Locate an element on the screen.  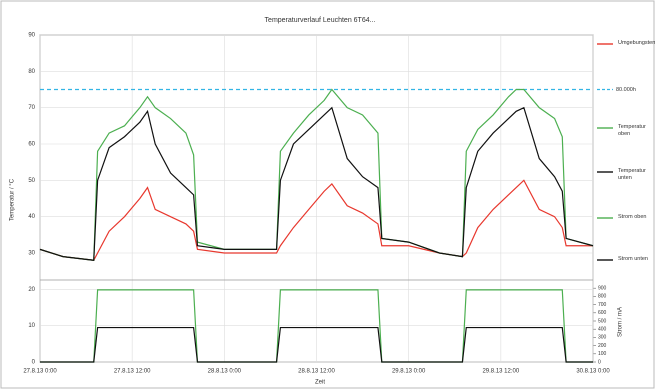
x-tick-label: 29.8.13 12:00 is located at coordinates (500, 372).